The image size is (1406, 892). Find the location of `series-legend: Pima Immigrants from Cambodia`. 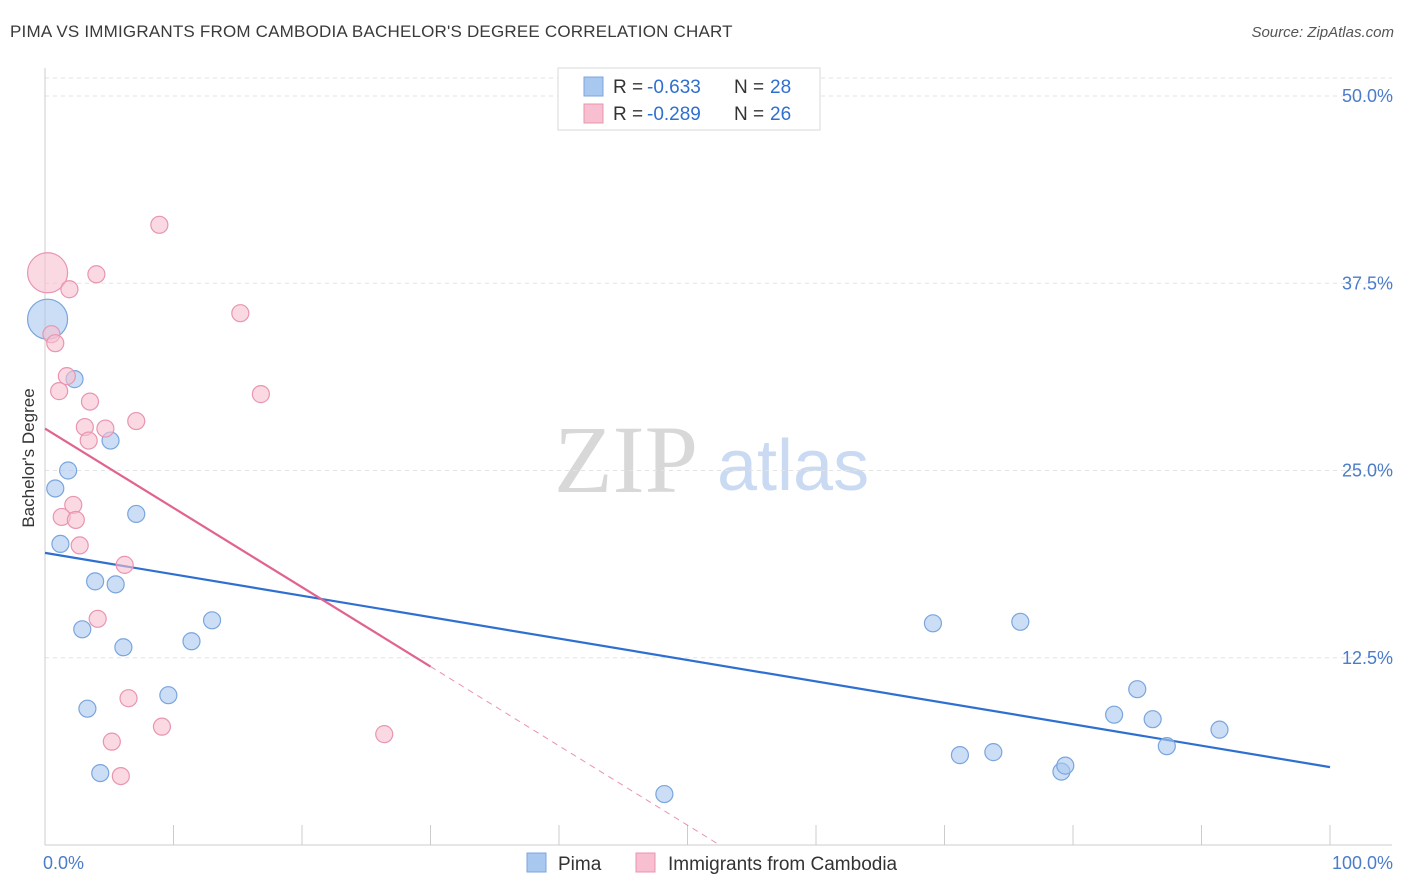

series-legend: Pima Immigrants from Cambodia is located at coordinates (712, 863).